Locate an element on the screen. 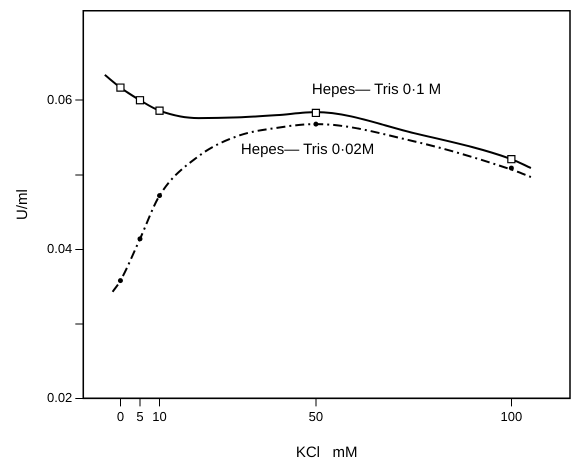 The height and width of the screenshot is (470, 578). y-tick-label: 0.06 is located at coordinates (59, 99).